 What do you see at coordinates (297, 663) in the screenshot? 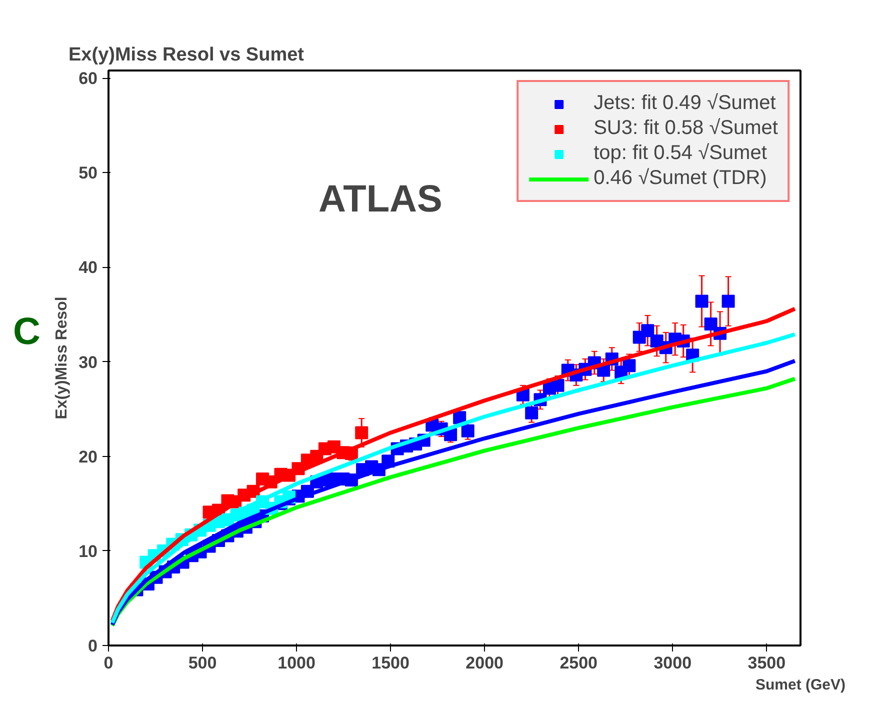
I see `x-tick-label: 1000` at bounding box center [297, 663].